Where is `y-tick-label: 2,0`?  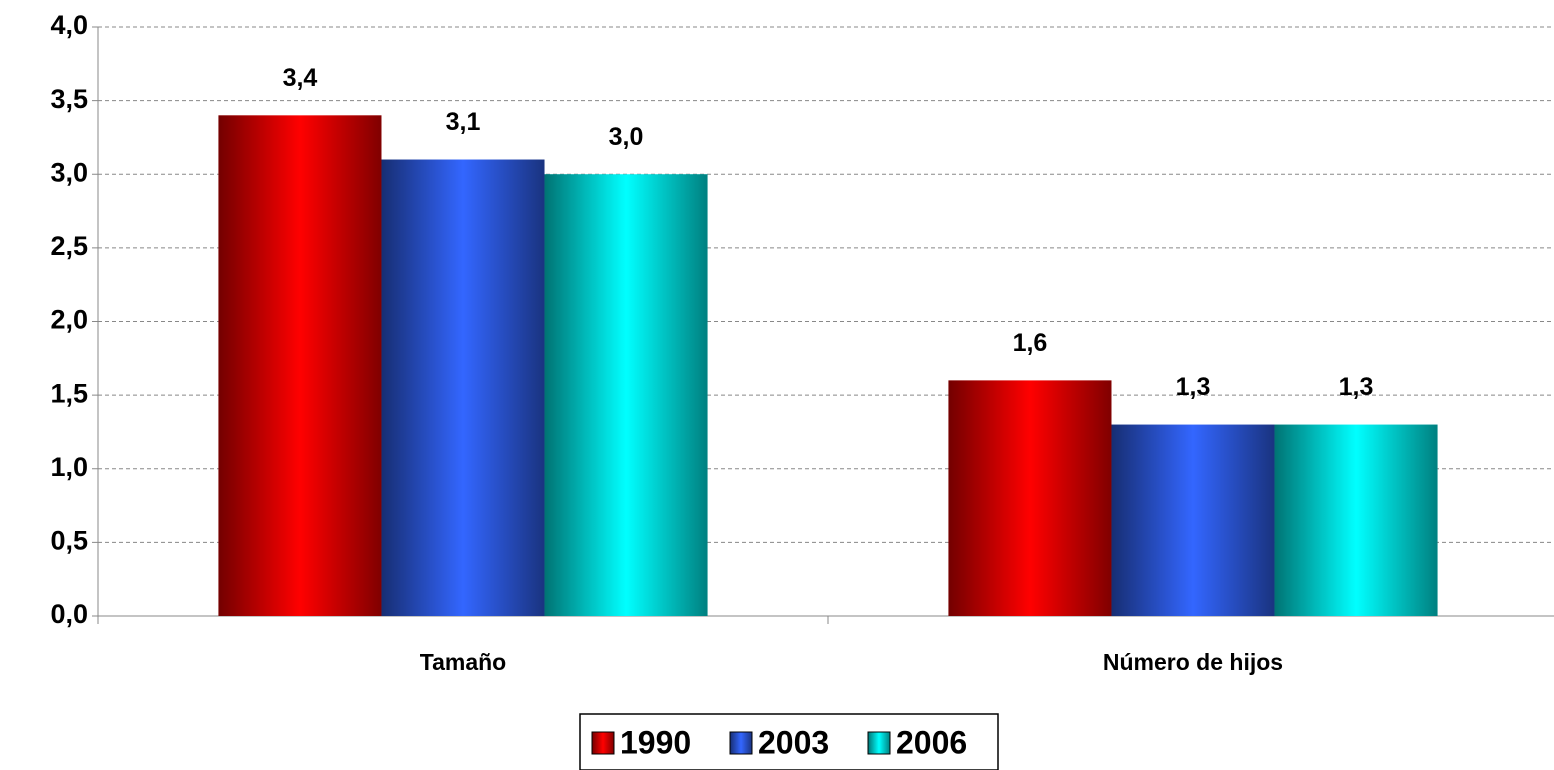
y-tick-label: 2,0 is located at coordinates (69, 320).